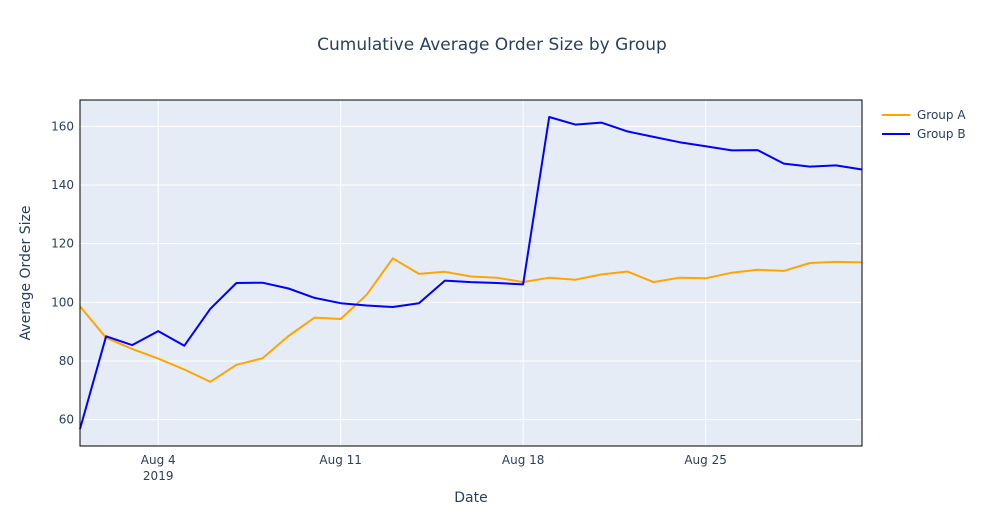 Image resolution: width=985 pixels, height=525 pixels. I want to click on y-axis-ticks: 60 80 100 120 140 160, so click(62, 272).